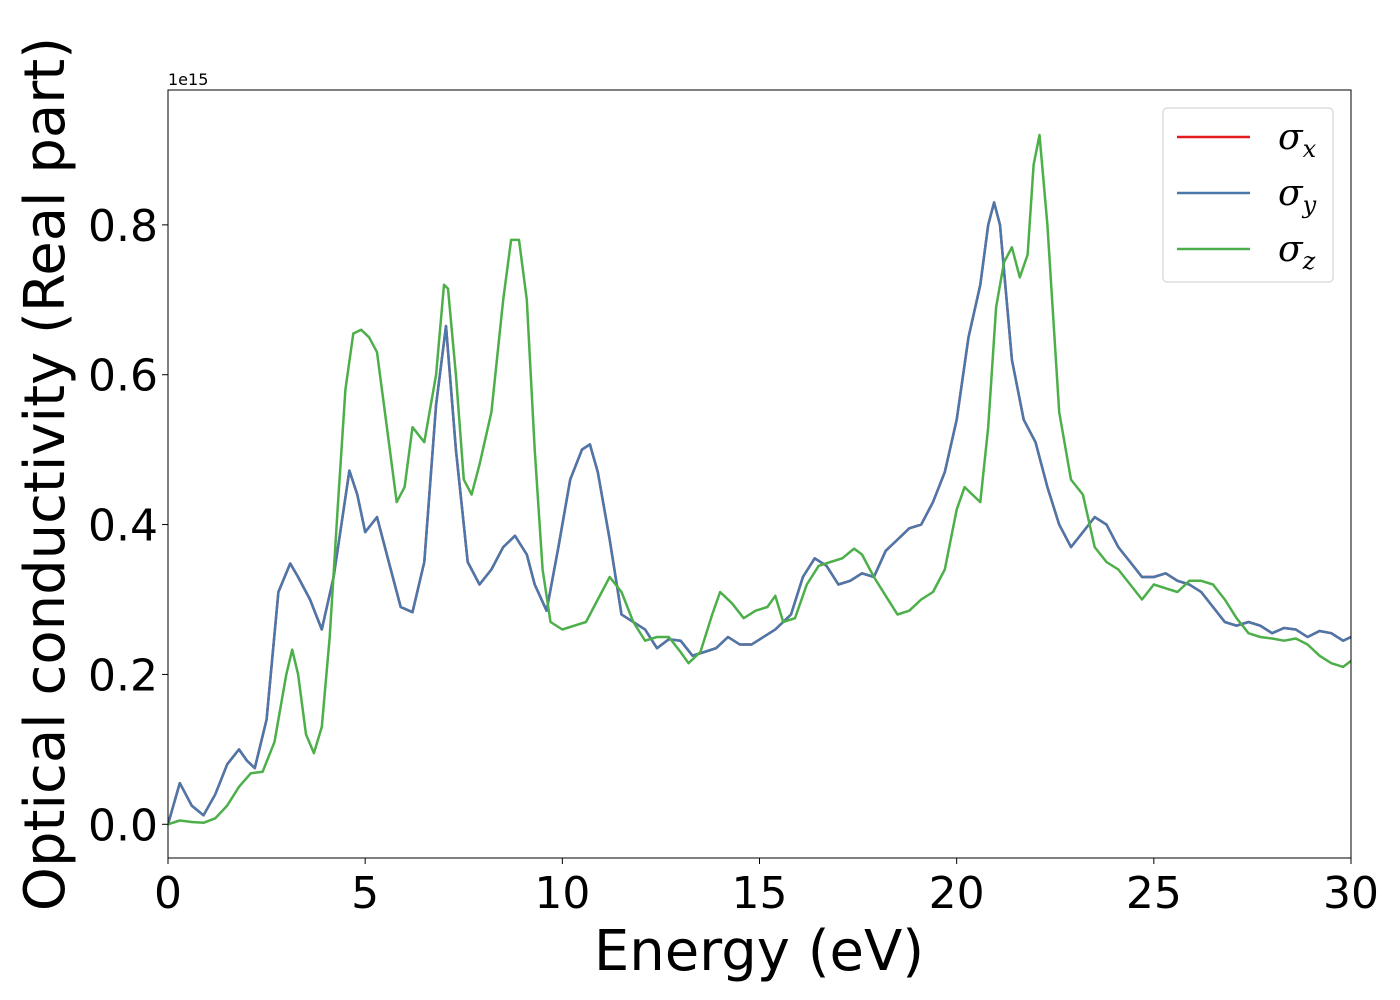 The image size is (1400, 1000). I want to click on x-tick-label: 0, so click(168, 893).